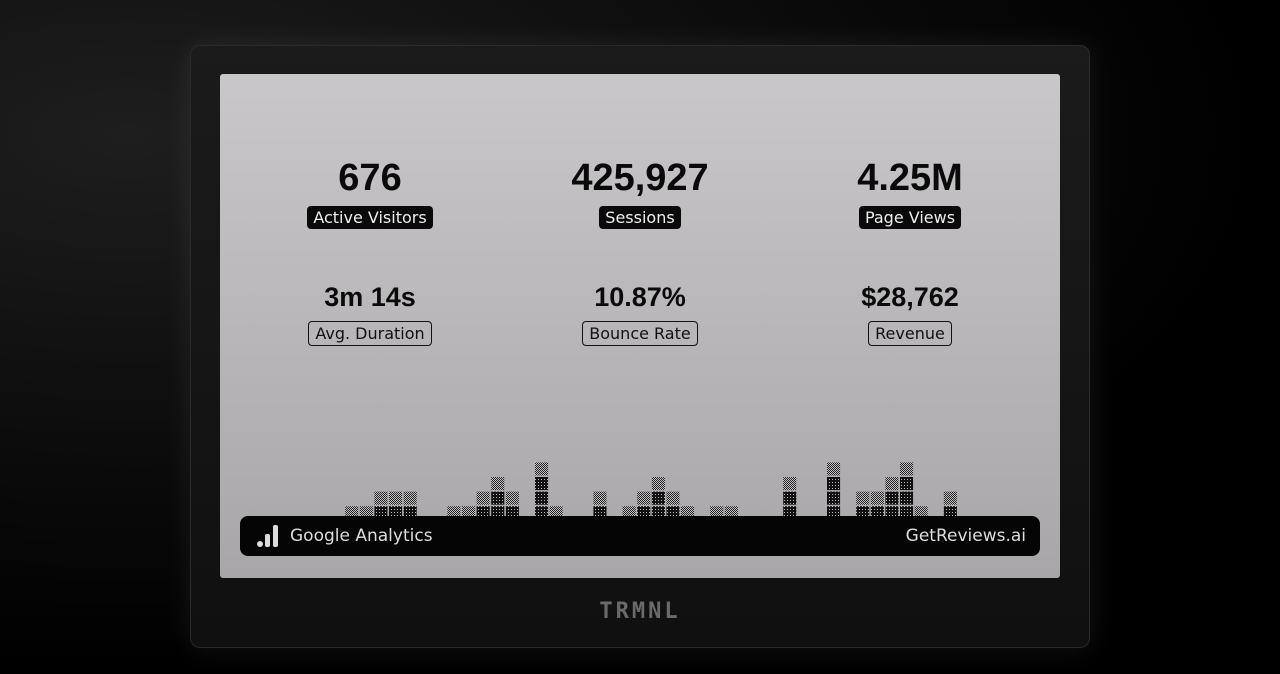 This screenshot has width=1280, height=674. I want to click on metric: 10.87% Bounce Rate, so click(640, 311).